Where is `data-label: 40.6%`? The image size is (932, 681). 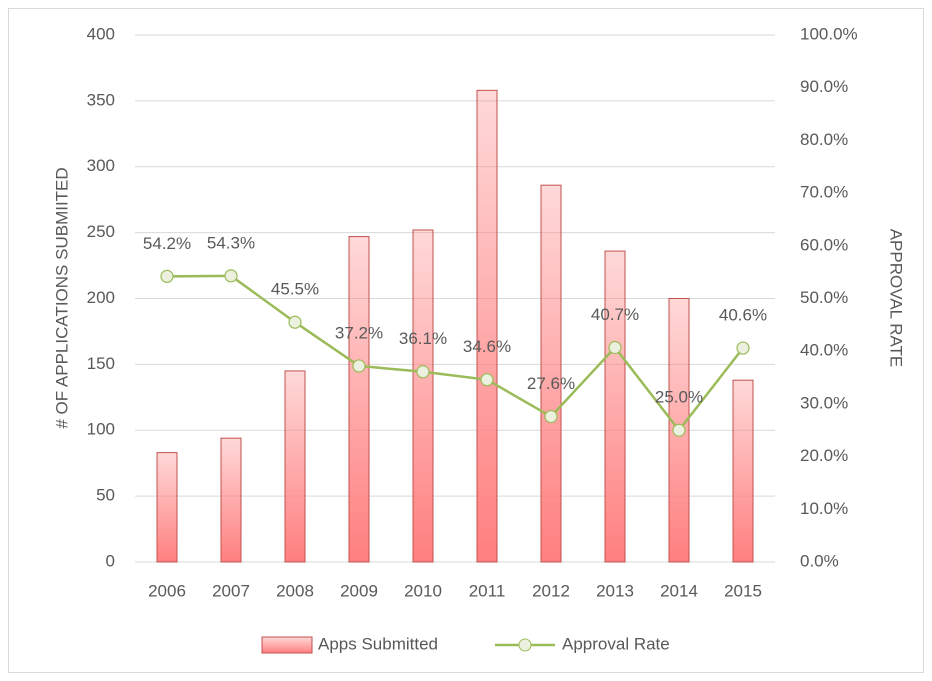 data-label: 40.6% is located at coordinates (743, 315).